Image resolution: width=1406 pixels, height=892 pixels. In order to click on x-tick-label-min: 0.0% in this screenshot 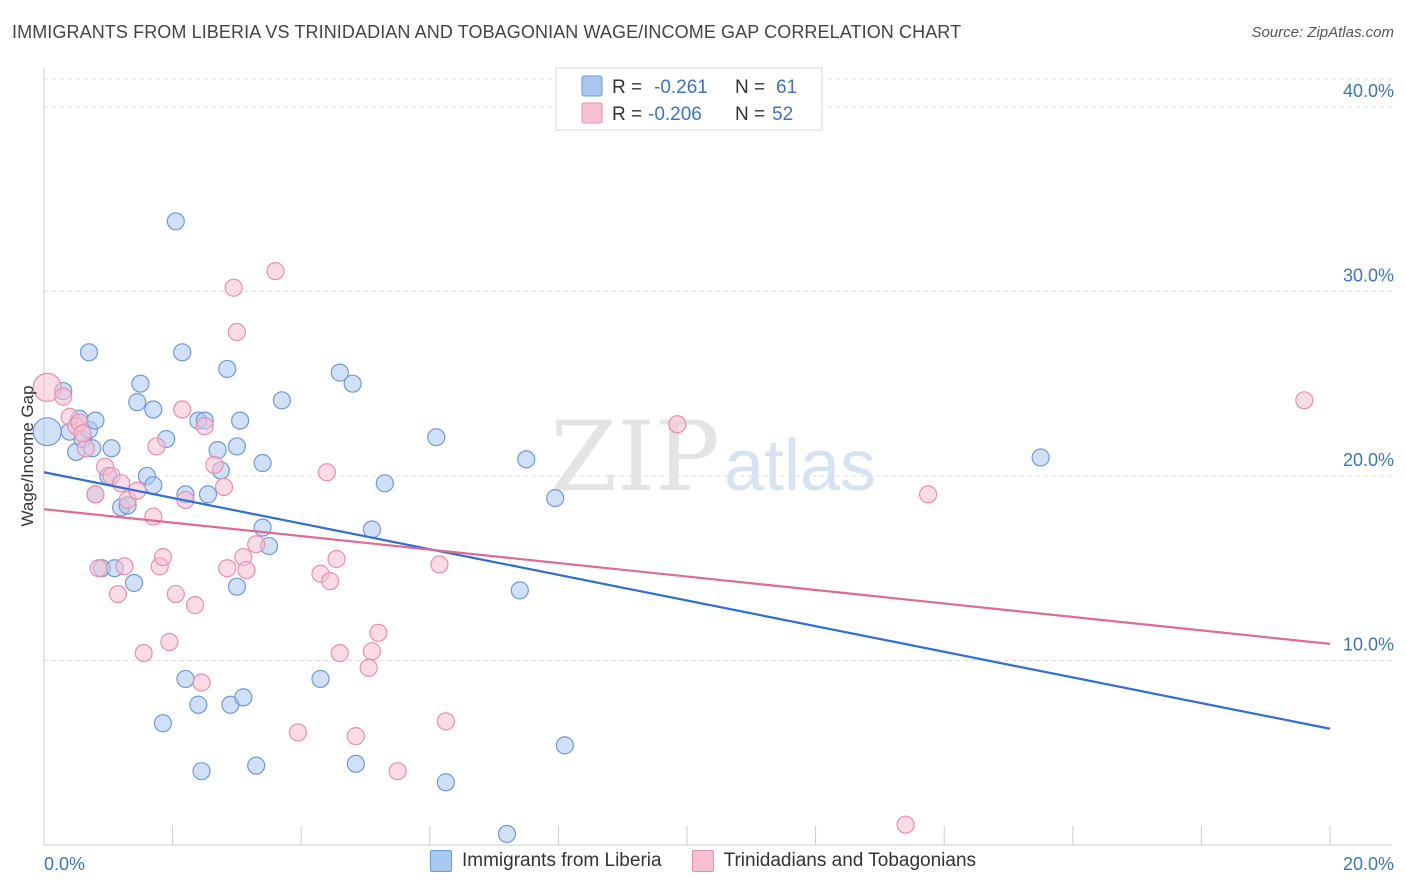, I will do `click(64, 864)`.